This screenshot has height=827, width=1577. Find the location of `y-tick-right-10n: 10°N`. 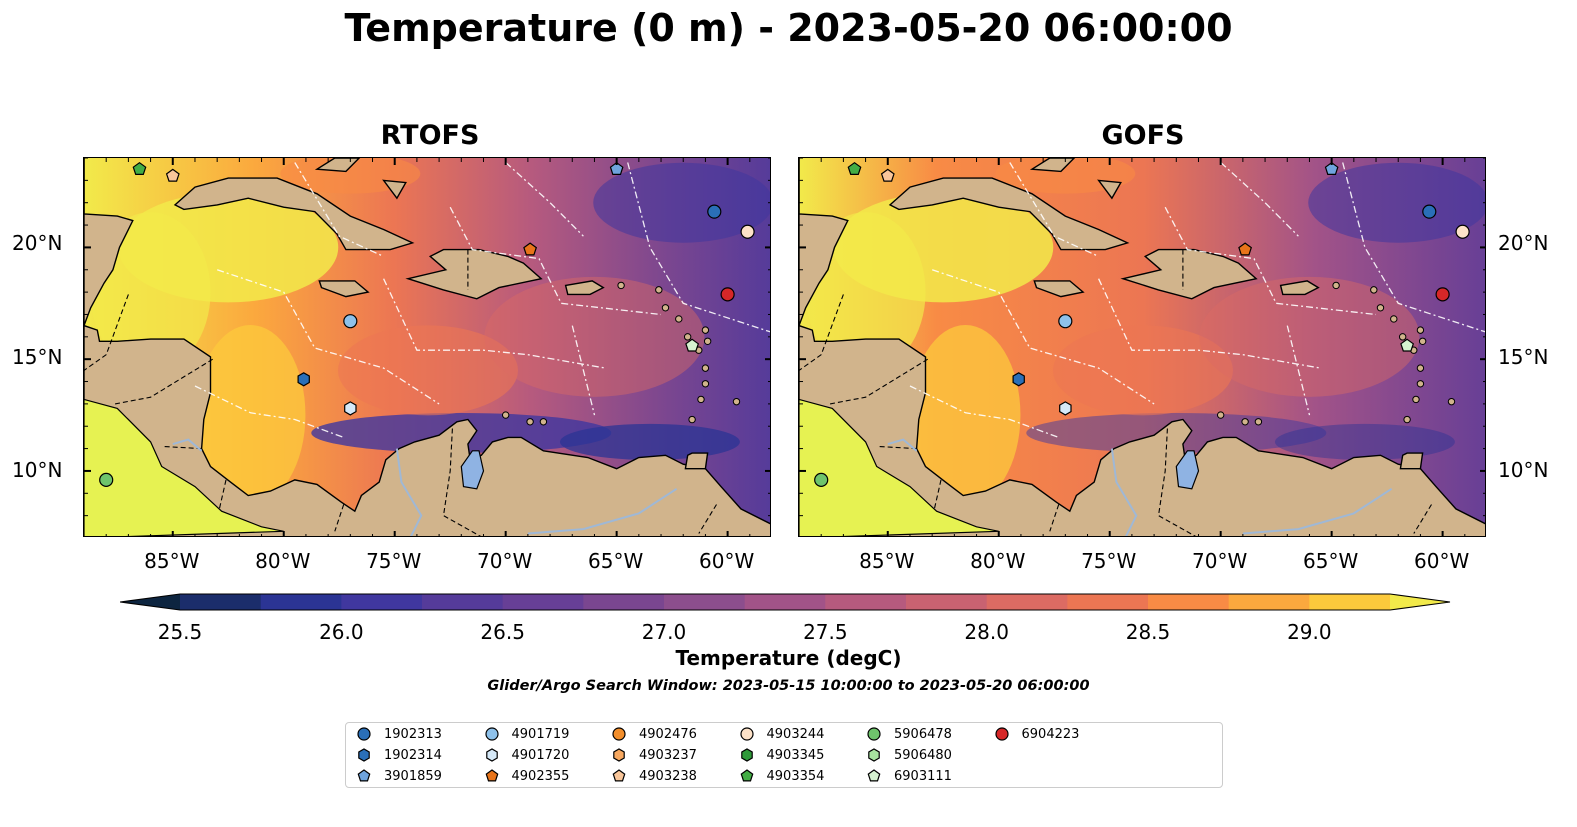

y-tick-right-10n: 10°N is located at coordinates (1523, 470).